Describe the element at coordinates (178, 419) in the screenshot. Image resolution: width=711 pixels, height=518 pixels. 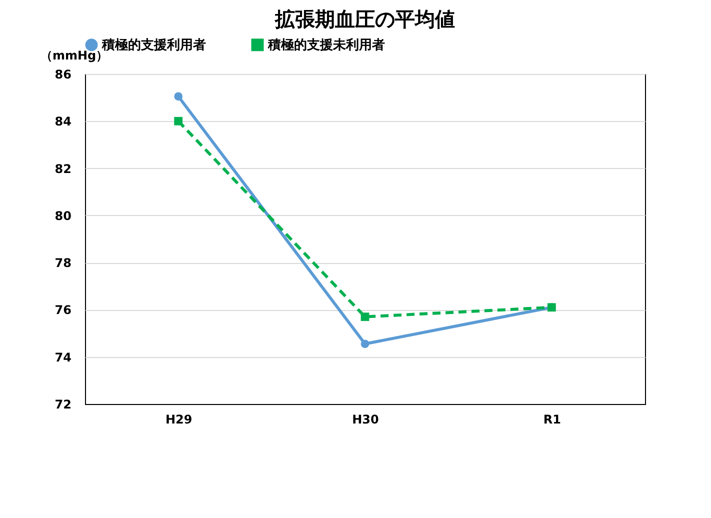
I see `x-tick-label: H29` at that location.